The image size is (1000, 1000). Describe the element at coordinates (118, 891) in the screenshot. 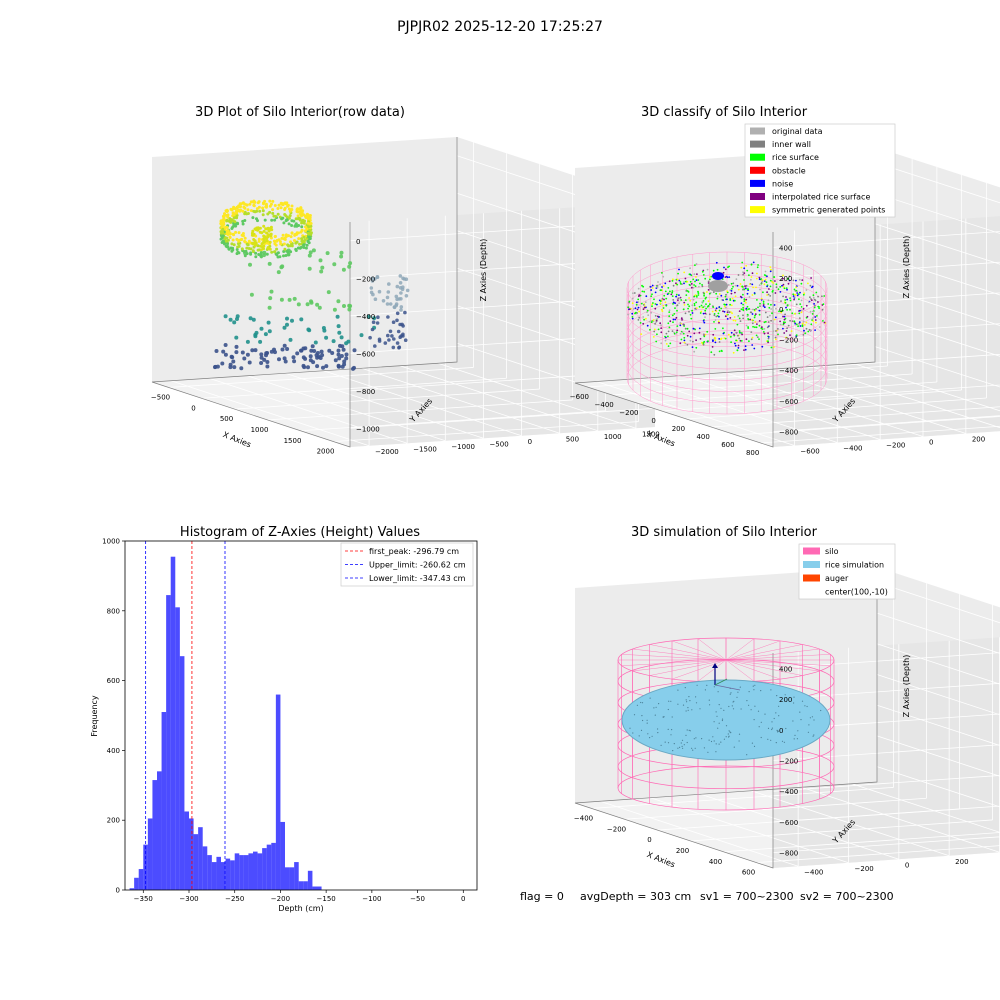

I see `y-tick-label: 0` at that location.